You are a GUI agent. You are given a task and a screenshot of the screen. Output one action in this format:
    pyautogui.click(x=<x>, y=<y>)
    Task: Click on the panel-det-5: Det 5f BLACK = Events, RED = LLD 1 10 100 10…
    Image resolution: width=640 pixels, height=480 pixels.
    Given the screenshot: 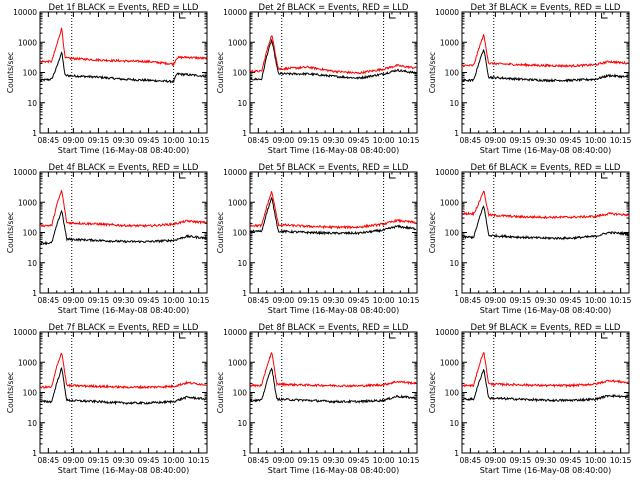 What is the action you would take?
    pyautogui.click(x=318, y=239)
    